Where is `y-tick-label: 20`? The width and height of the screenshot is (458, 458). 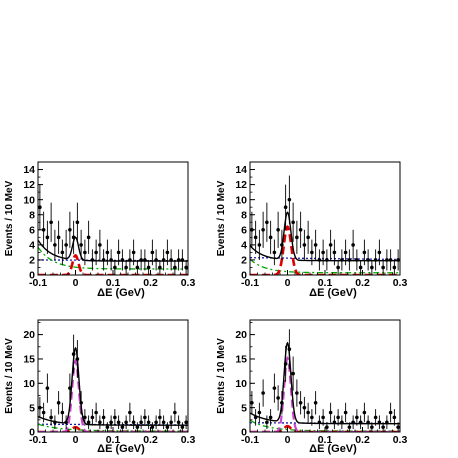
y-tick-label: 20 is located at coordinates (241, 335).